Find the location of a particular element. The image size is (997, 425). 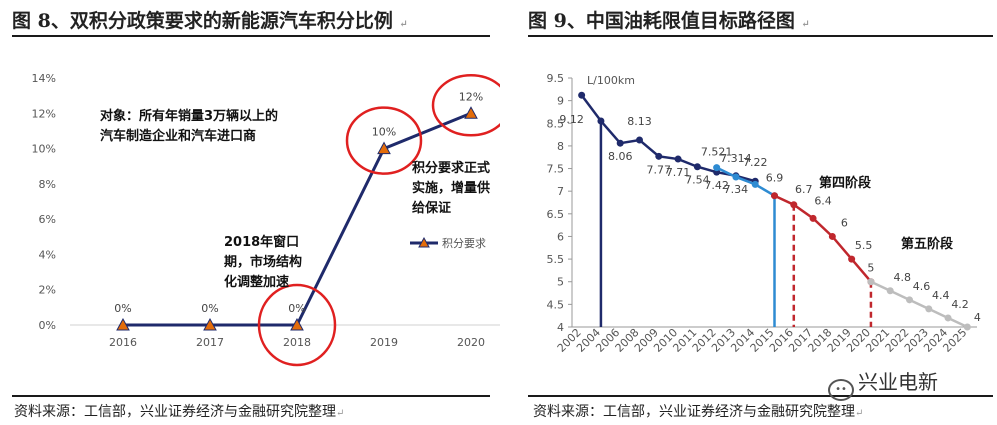

data-label: 6.9 is located at coordinates (775, 178).